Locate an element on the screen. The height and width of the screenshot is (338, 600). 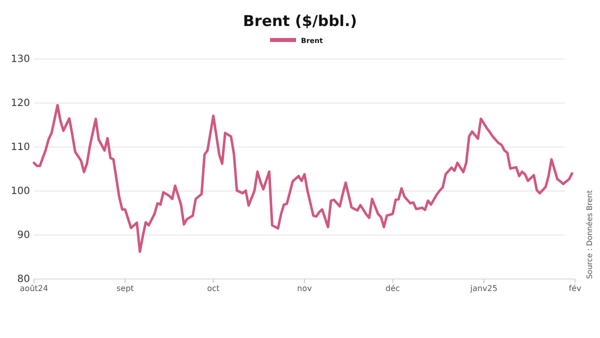
y-tick-label: 110 is located at coordinates (20, 147).